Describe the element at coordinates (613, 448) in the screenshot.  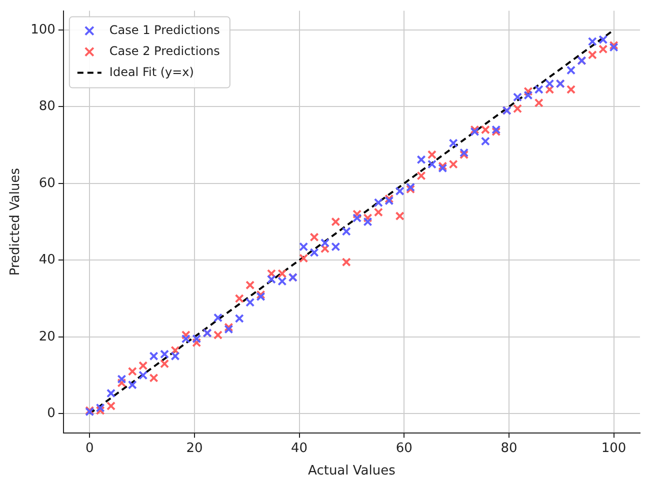
I see `x-tick-label: 100` at that location.